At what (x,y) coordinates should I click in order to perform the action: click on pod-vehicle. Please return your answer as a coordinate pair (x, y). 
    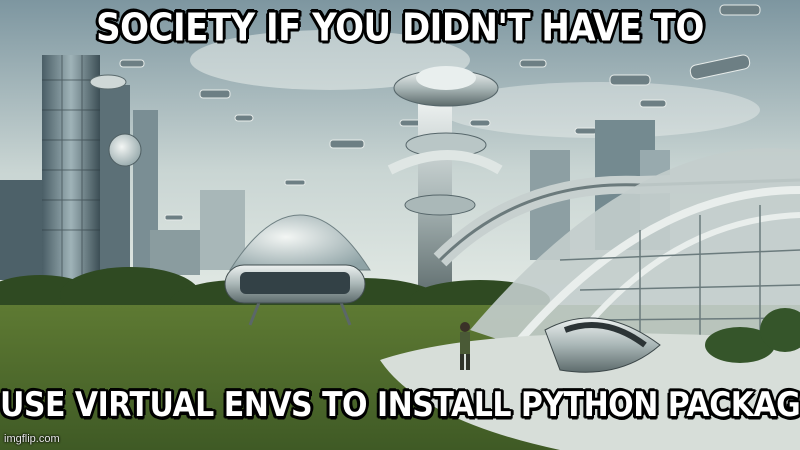
    Looking at the image, I should click on (602, 345).